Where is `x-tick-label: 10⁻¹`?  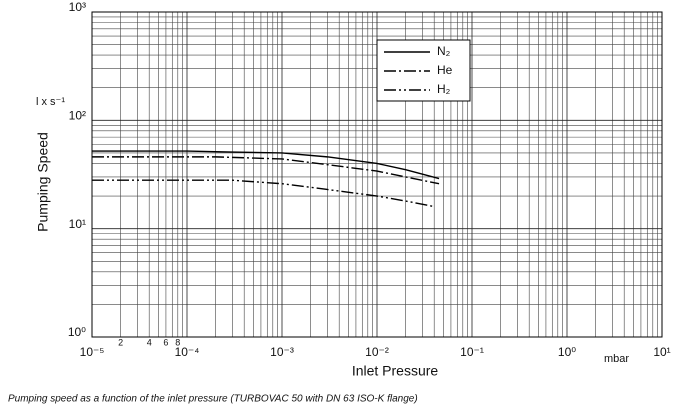 x-tick-label: 10⁻¹ is located at coordinates (472, 352).